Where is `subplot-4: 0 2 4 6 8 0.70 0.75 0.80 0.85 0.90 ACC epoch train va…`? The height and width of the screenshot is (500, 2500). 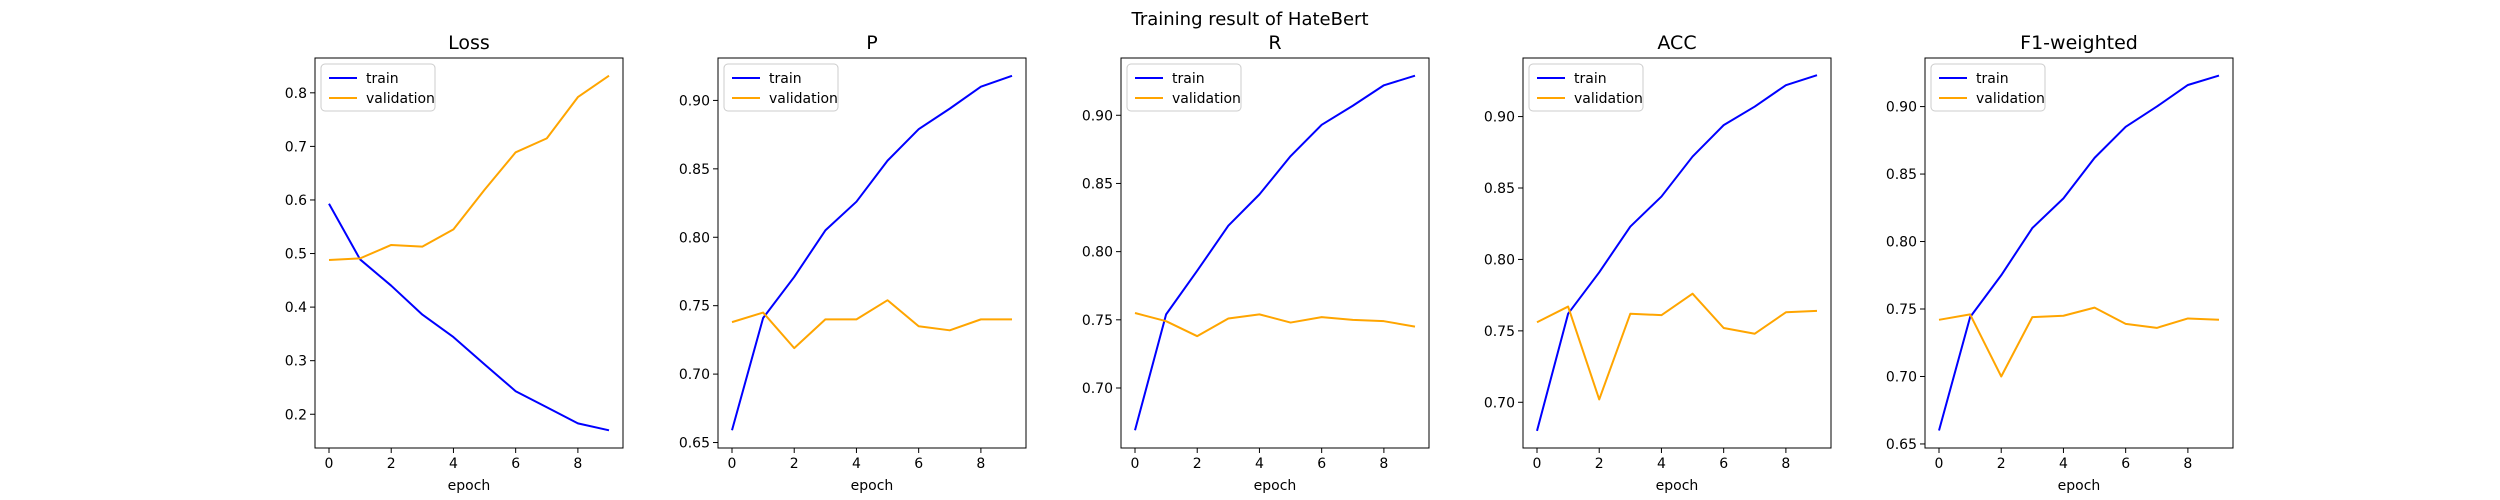 subplot-4: 0 2 4 6 8 0.70 0.75 0.80 0.85 0.90 ACC epoch train va… is located at coordinates (1658, 263).